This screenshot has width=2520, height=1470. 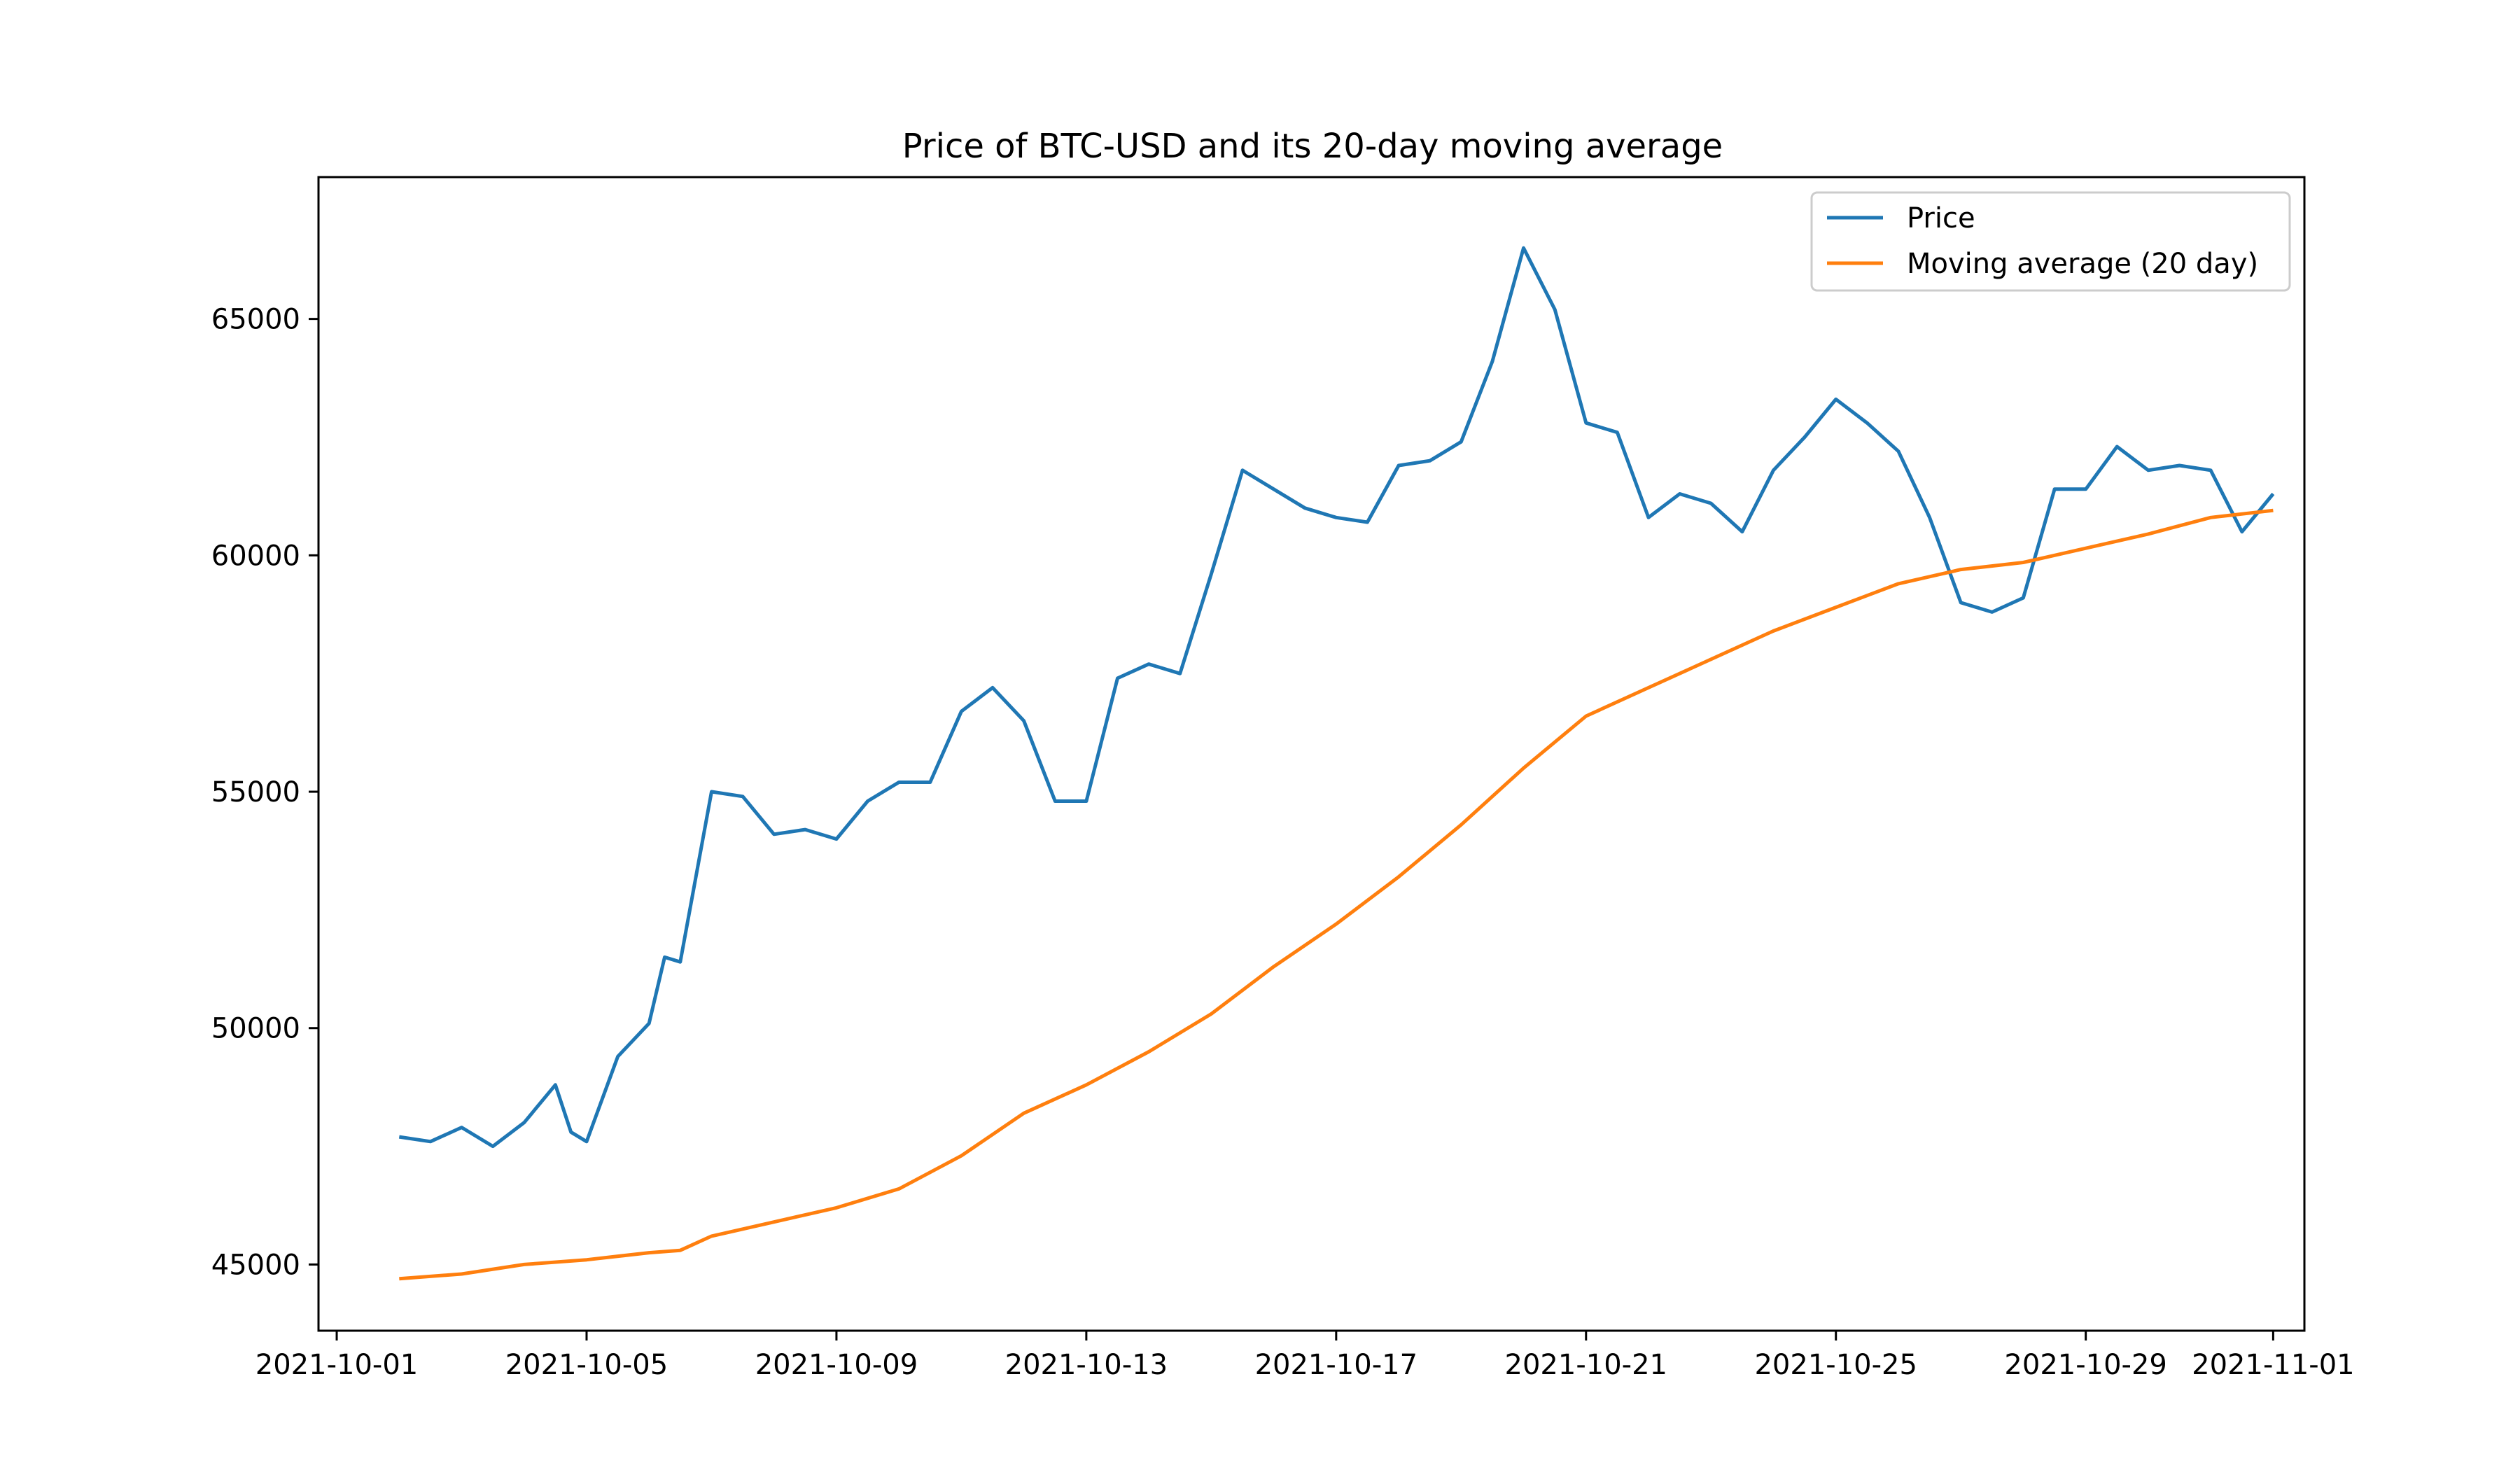 What do you see at coordinates (255, 1265) in the screenshot?
I see `y-tick-label: 45000` at bounding box center [255, 1265].